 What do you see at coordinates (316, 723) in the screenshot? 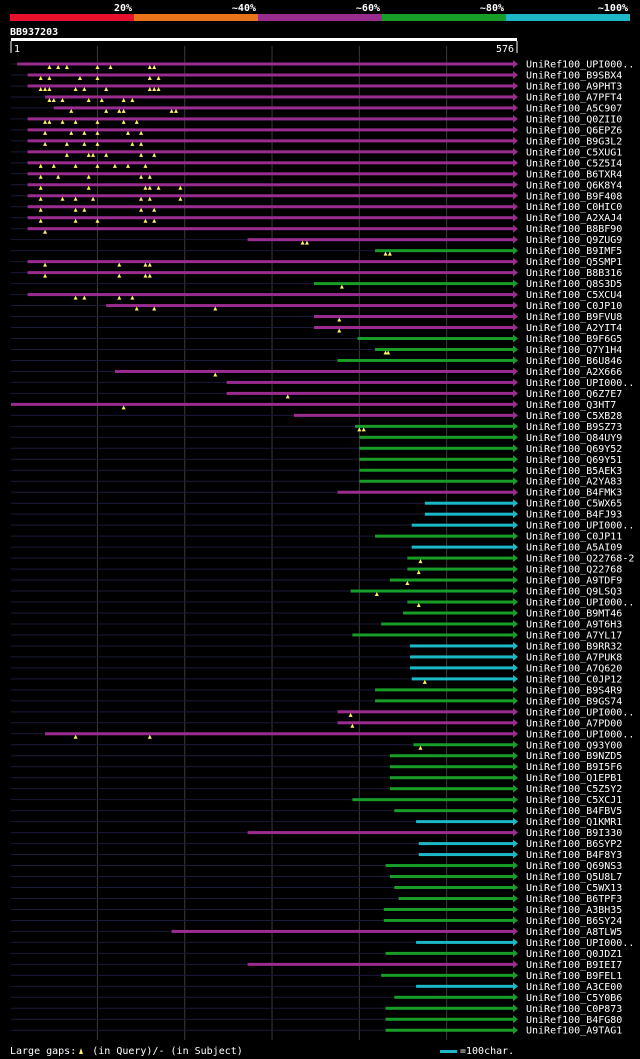
I see `hit-row: UniRef100_A7PD00` at bounding box center [316, 723].